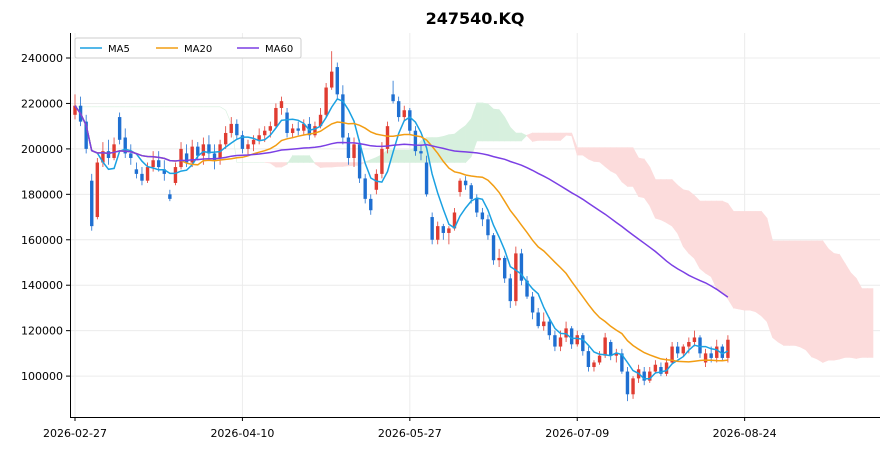 The height and width of the screenshot is (451, 891). What do you see at coordinates (42, 194) in the screenshot?
I see `y-tick-label: 180000` at bounding box center [42, 194].